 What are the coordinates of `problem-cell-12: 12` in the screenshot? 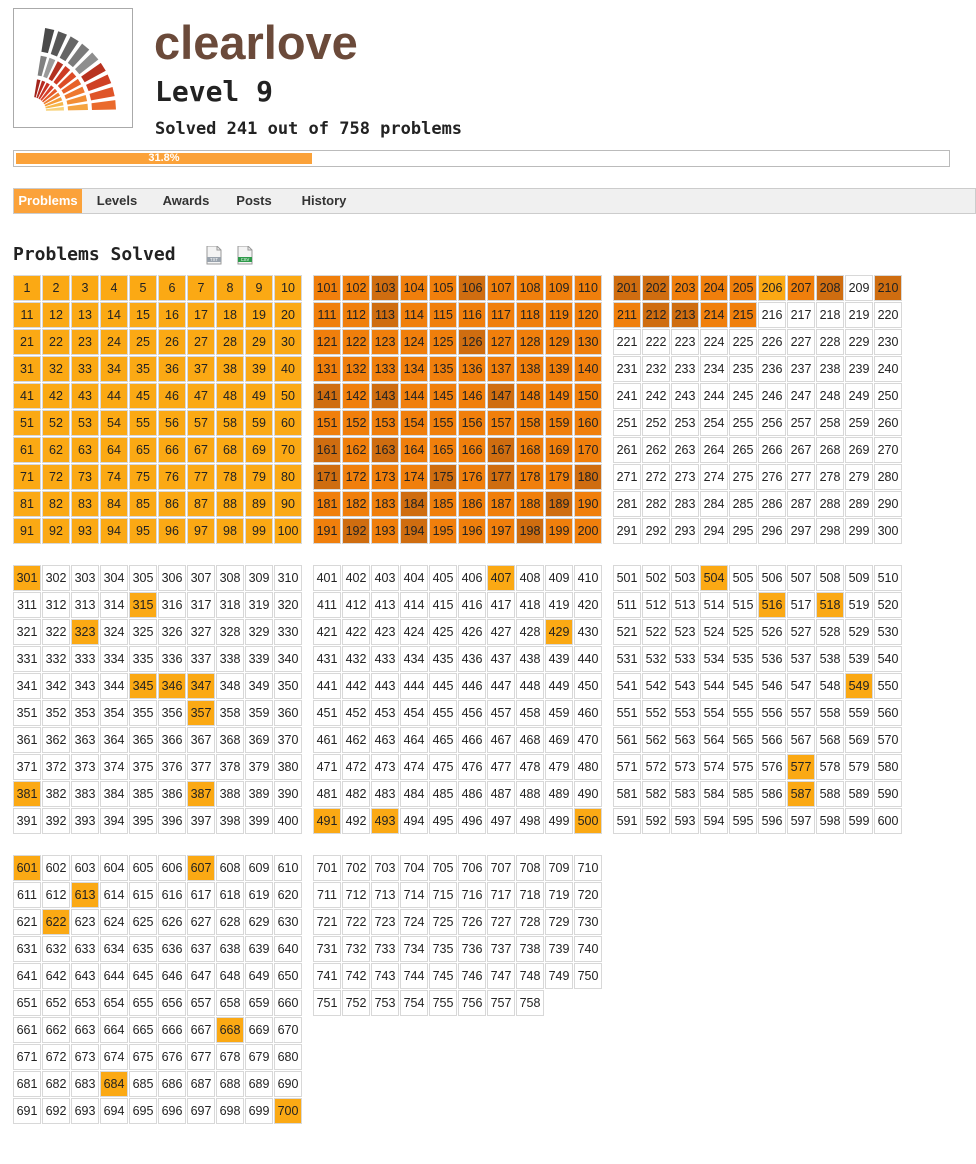 It's located at (56, 315).